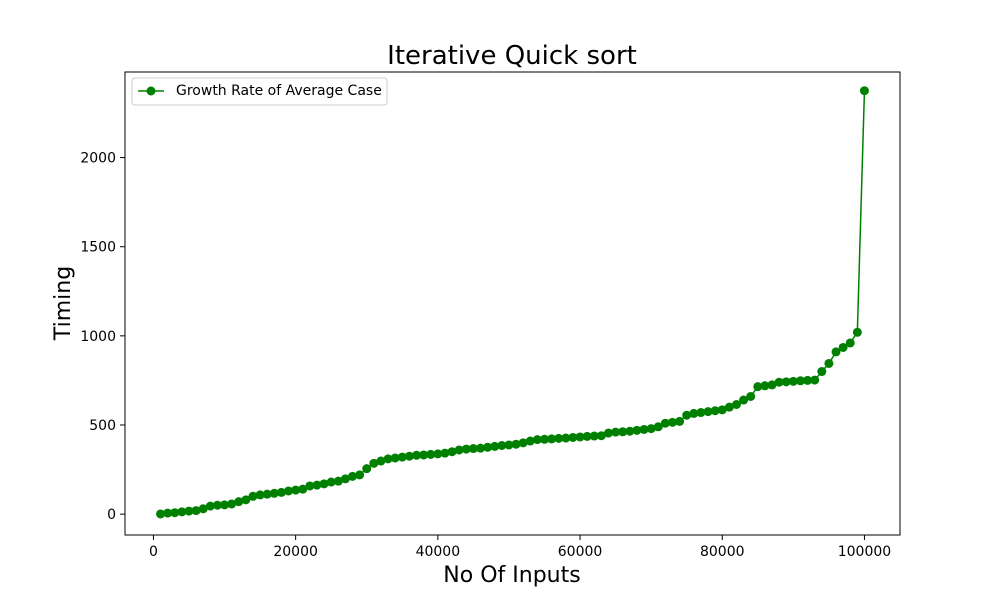 This screenshot has height=600, width=1000. Describe the element at coordinates (438, 552) in the screenshot. I see `x-tick-label: 40000` at that location.